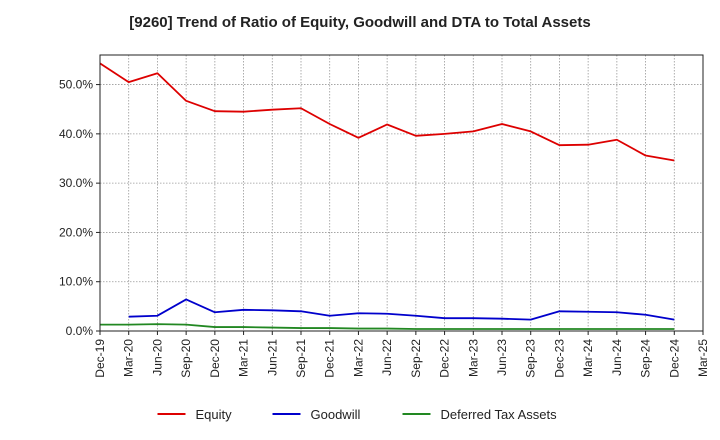 The image size is (720, 440). I want to click on x-tick-label: Dec-19, so click(100, 358).